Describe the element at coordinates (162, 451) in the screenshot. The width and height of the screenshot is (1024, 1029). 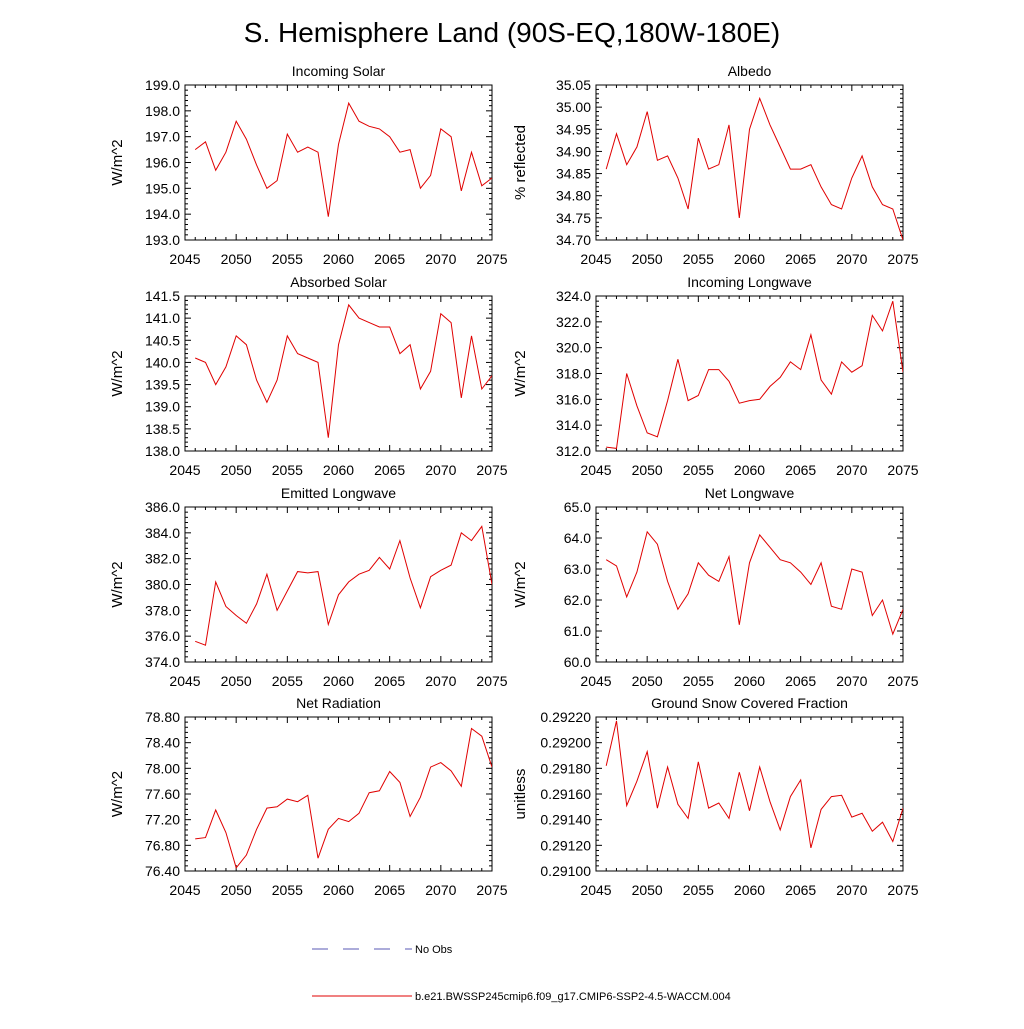
I see `y-tick-label: 138.0` at that location.